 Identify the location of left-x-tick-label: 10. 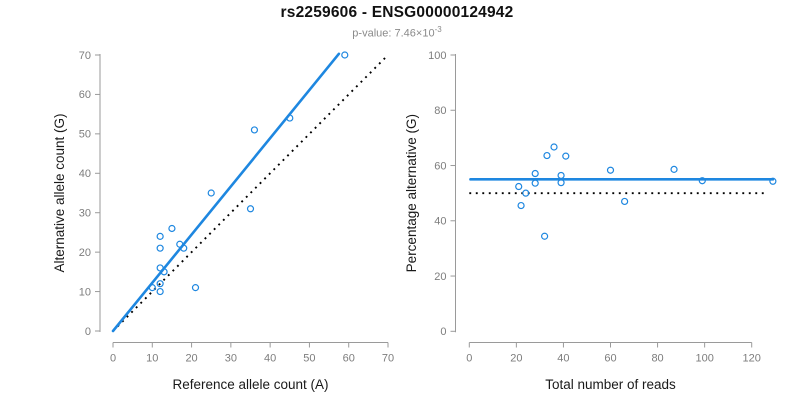
(152, 359).